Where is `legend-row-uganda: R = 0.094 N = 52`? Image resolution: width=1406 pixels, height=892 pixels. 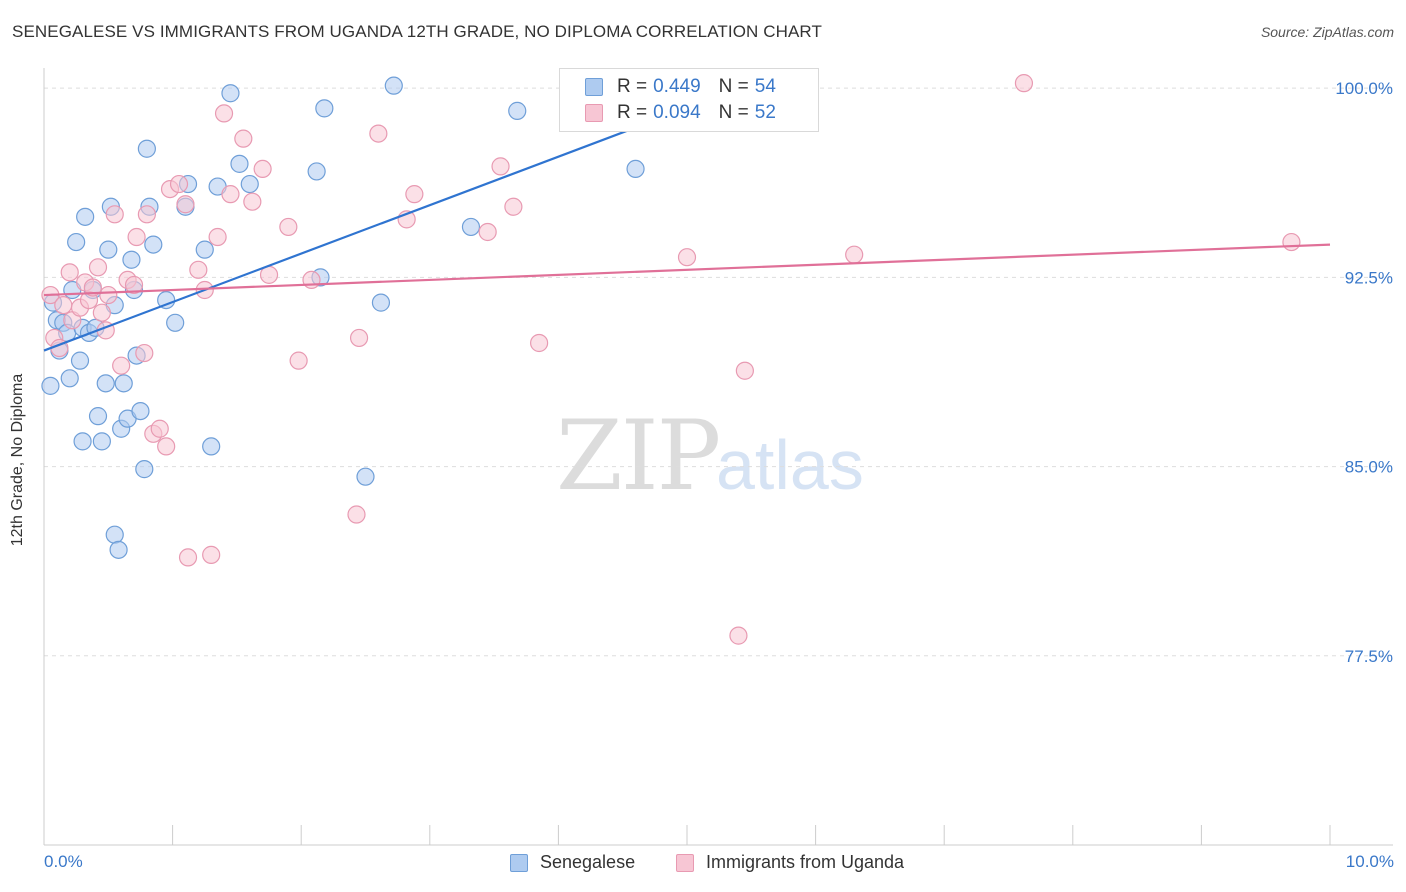
legend-row-uganda: R = 0.094 N = 52 is located at coordinates (680, 113).